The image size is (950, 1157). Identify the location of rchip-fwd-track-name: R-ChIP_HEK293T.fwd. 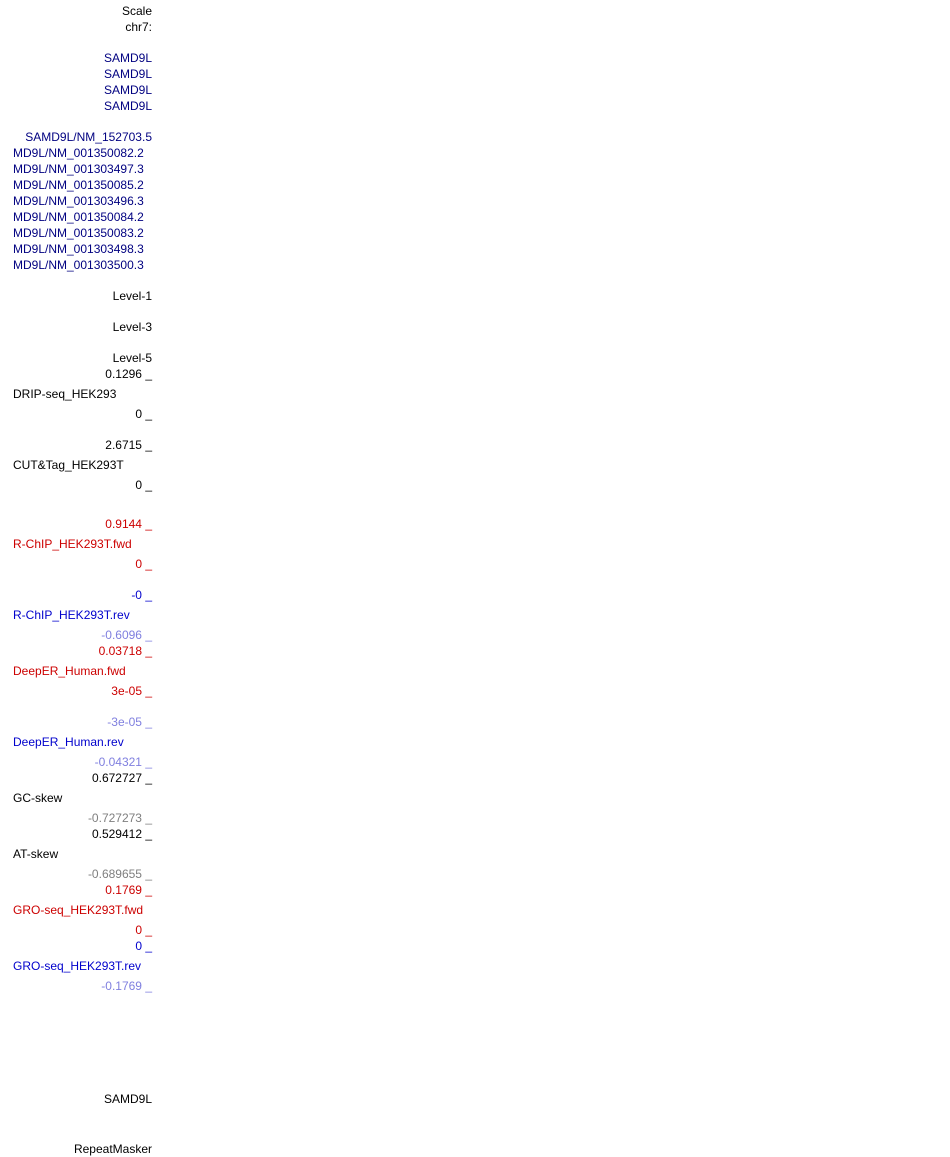
(72, 544).